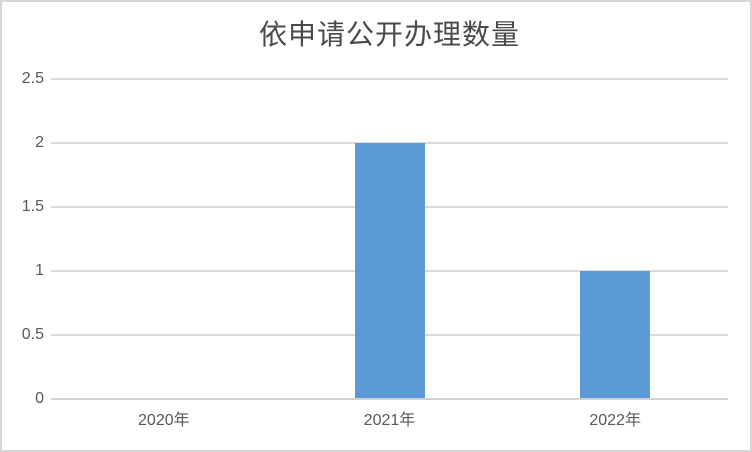 The image size is (752, 452). Describe the element at coordinates (615, 335) in the screenshot. I see `bar-2022年` at that location.